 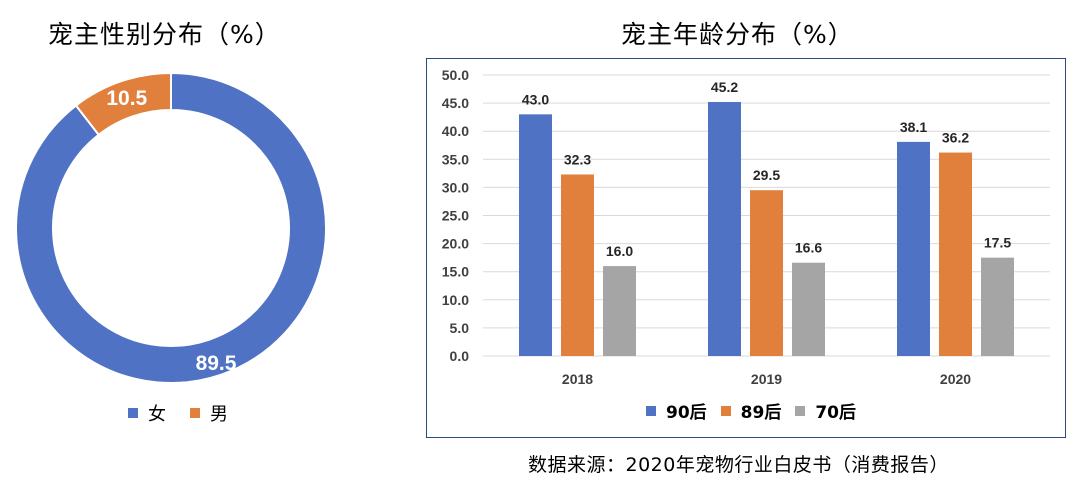 I want to click on legend-item-90s: 90后, so click(x=676, y=410).